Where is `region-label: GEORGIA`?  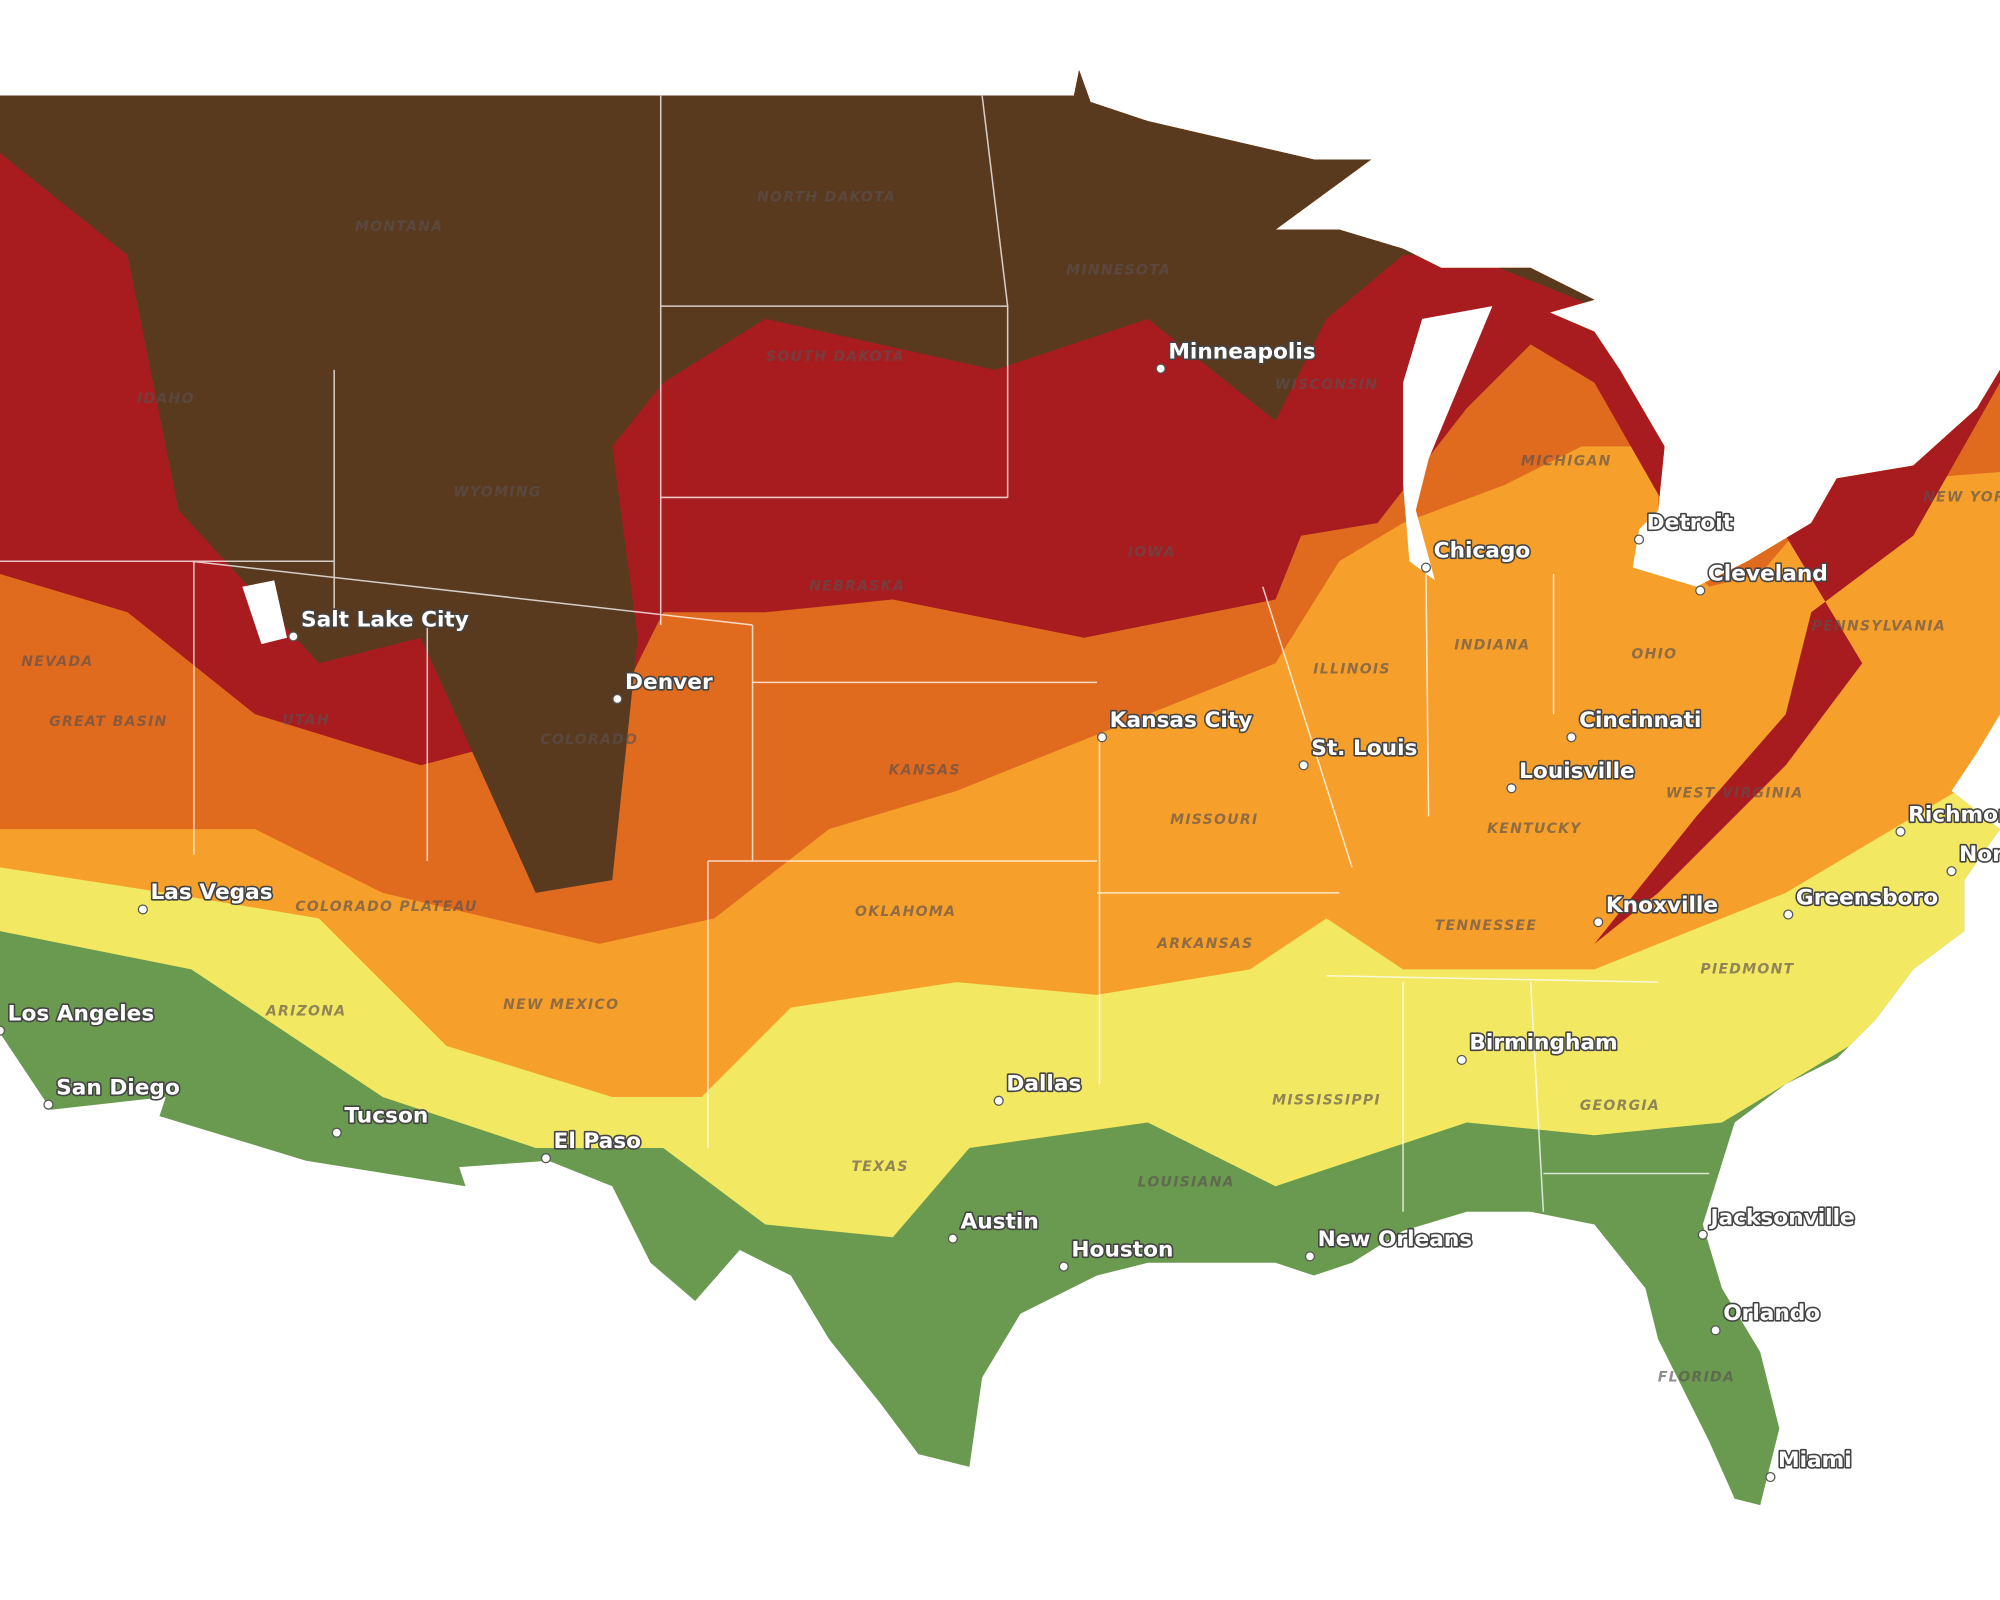
region-label: GEORGIA is located at coordinates (1620, 1106).